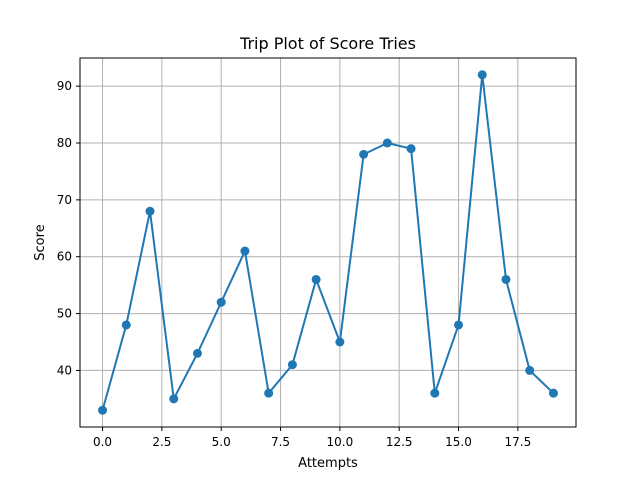  What do you see at coordinates (327, 43) in the screenshot?
I see `chart-title: Trip Plot of Score Tries` at bounding box center [327, 43].